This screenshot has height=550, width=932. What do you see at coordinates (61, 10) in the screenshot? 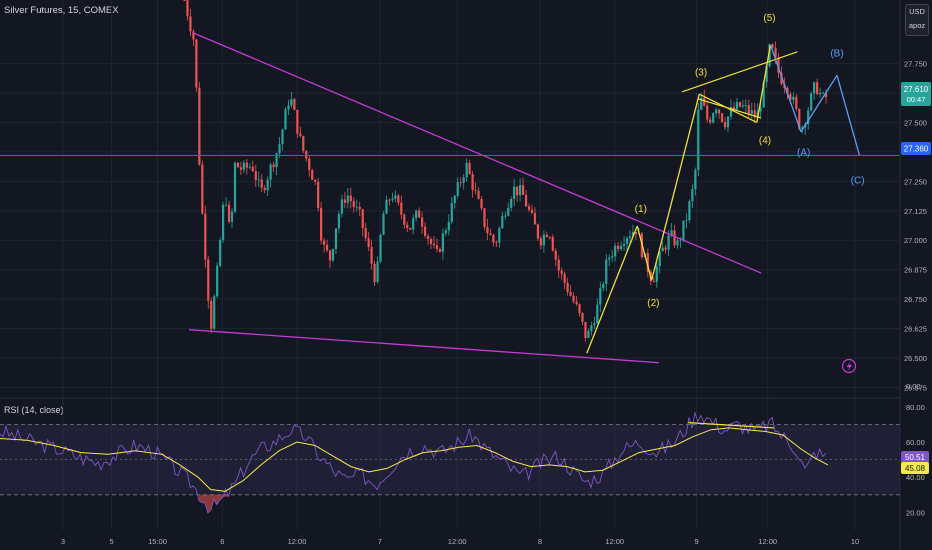
I see `chart-title: Silver Futures, 15, COMEX` at bounding box center [61, 10].